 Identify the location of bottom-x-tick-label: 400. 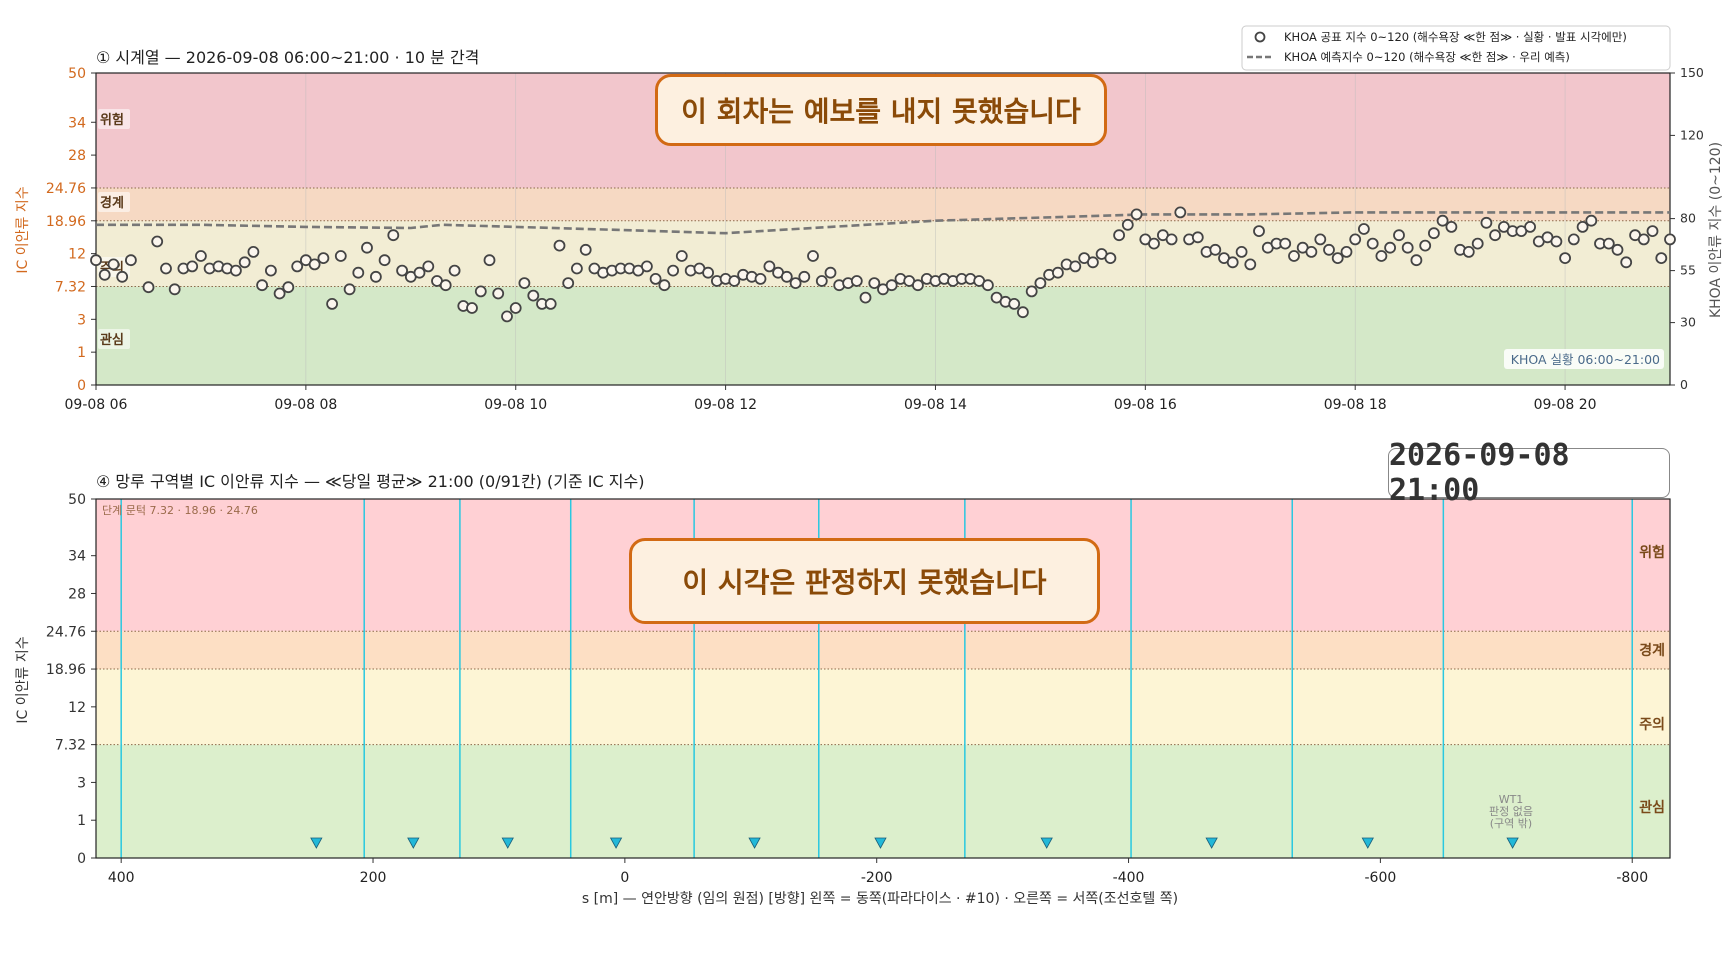
(121, 878).